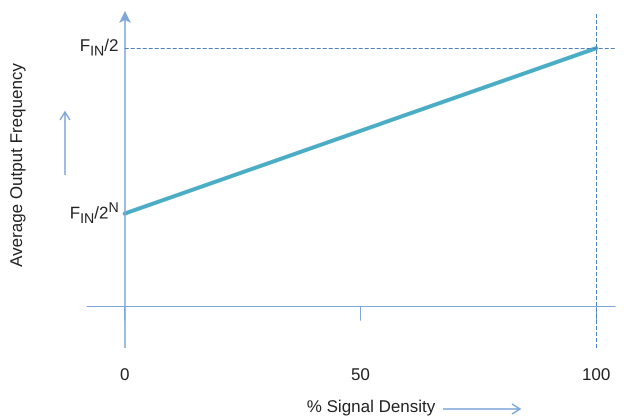 This screenshot has height=420, width=624. I want to click on x-tick-label: 100, so click(596, 374).